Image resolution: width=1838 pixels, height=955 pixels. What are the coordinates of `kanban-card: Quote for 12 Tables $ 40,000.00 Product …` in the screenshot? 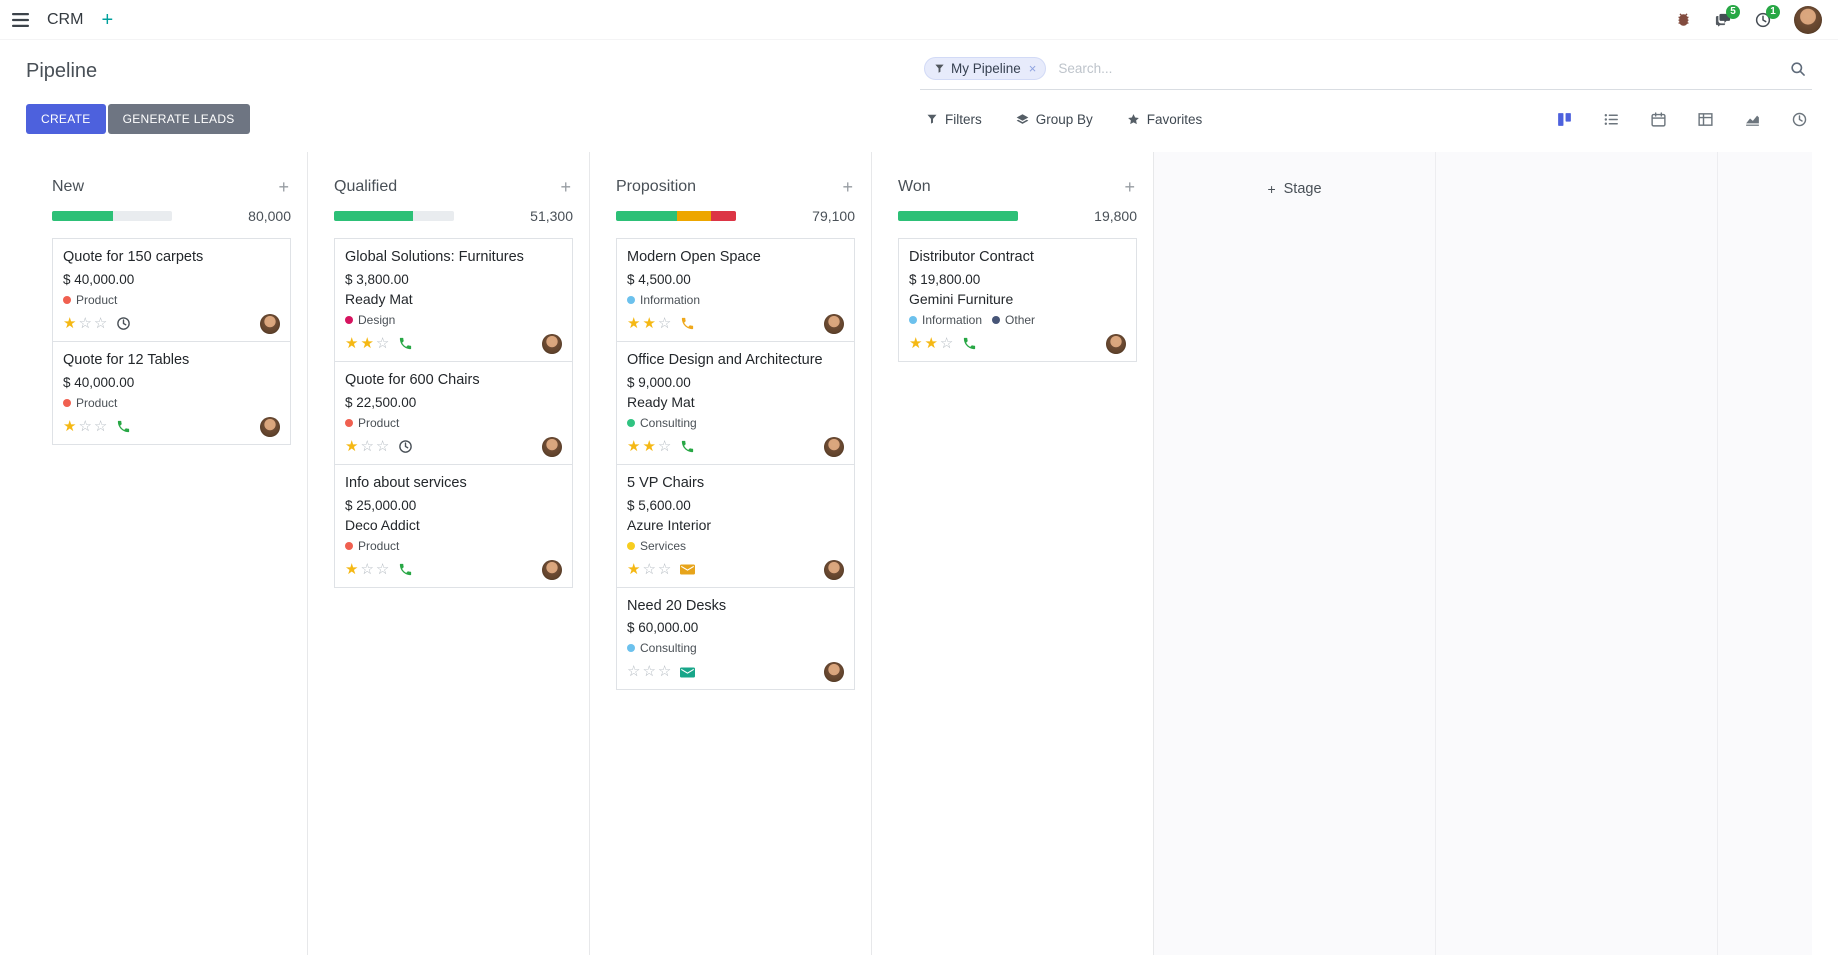 It's located at (171, 392).